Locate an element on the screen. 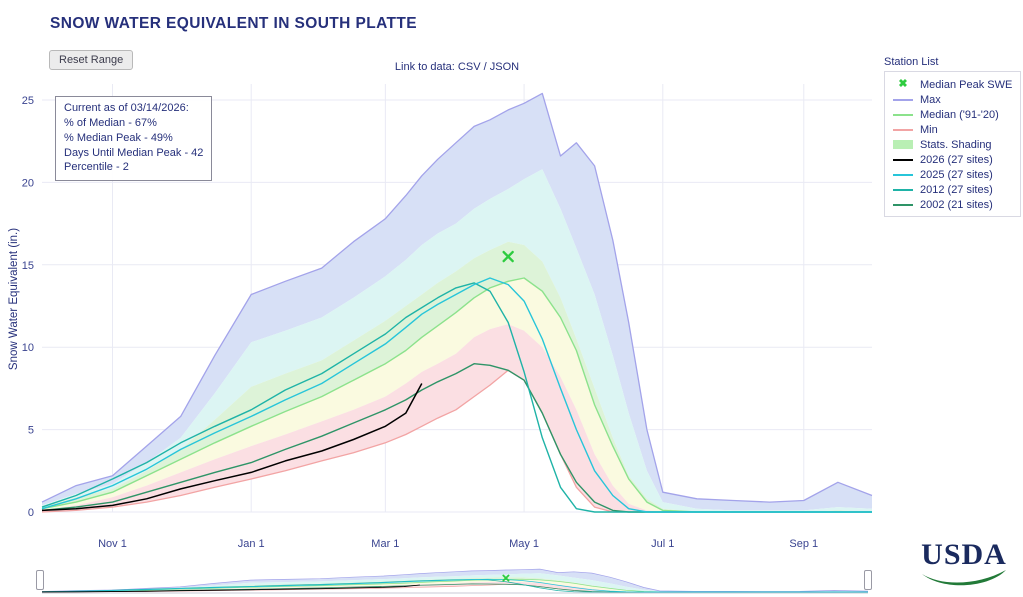 The width and height of the screenshot is (1023, 597). y-axis-tick-label: 20 is located at coordinates (28, 183).